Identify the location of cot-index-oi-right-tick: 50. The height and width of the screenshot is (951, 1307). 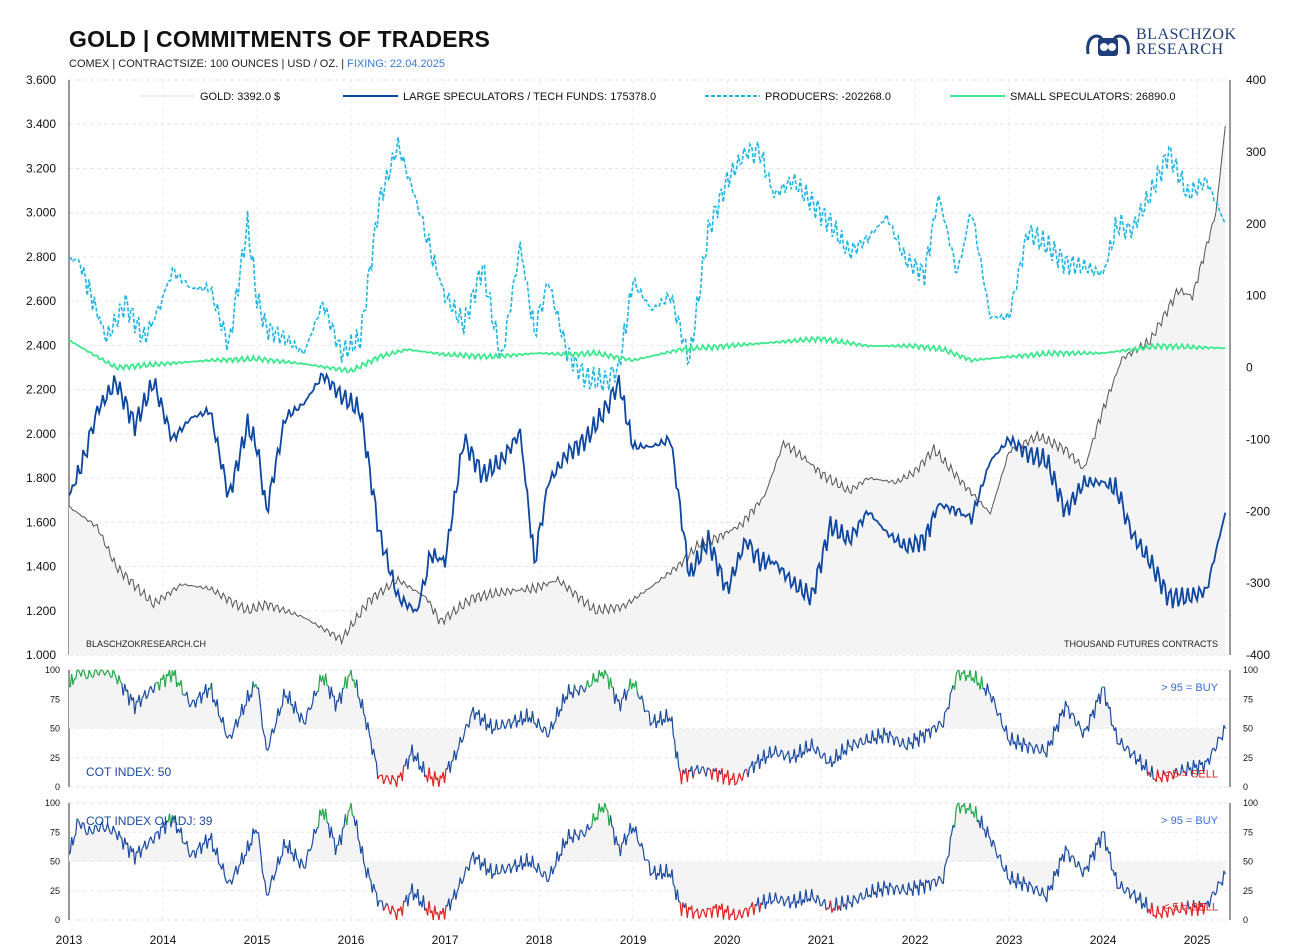
(1248, 862).